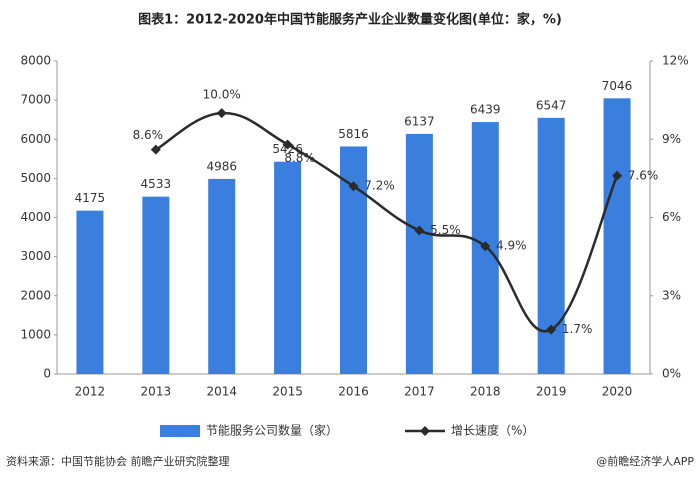  What do you see at coordinates (118, 461) in the screenshot?
I see `source: 资料来源：中国节能协会 前瞻产业研究院整理` at bounding box center [118, 461].